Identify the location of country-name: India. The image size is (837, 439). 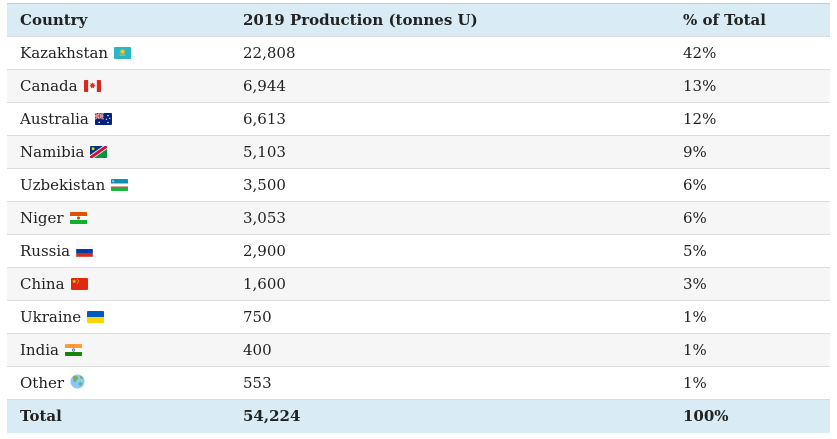
(39, 350).